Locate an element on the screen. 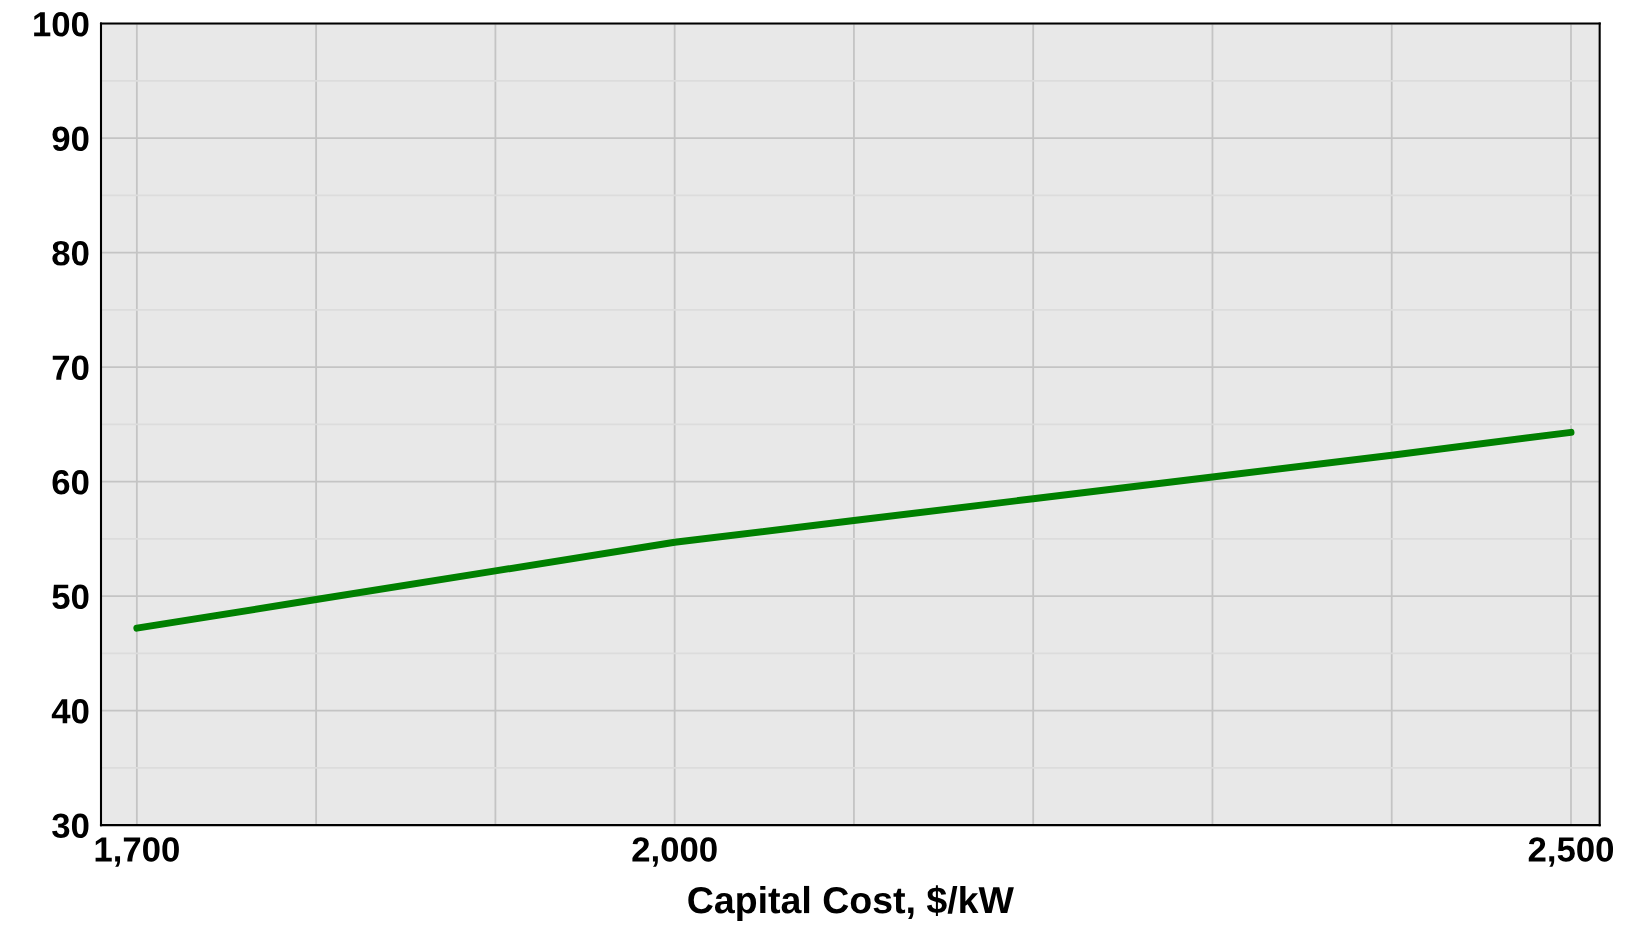  y-tick-label: 80 is located at coordinates (70, 253).